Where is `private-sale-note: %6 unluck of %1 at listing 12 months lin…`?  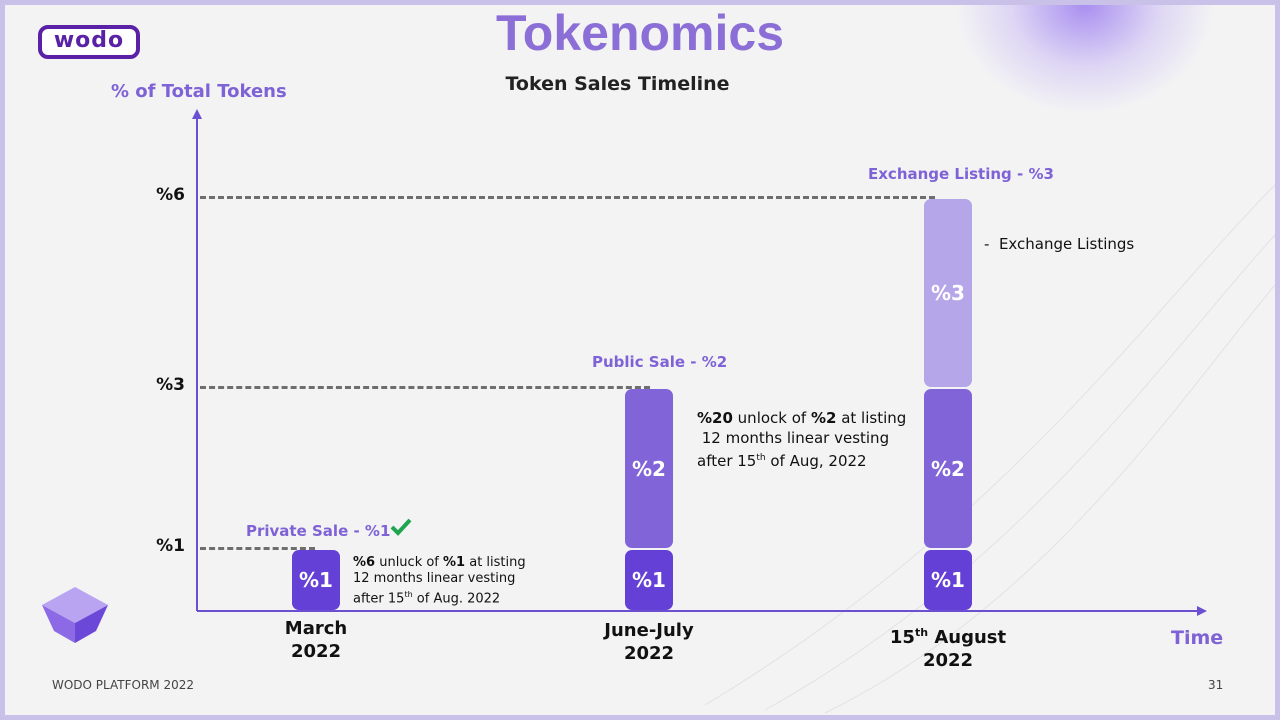 private-sale-note: %6 unluck of %1 at listing 12 months lin… is located at coordinates (439, 581).